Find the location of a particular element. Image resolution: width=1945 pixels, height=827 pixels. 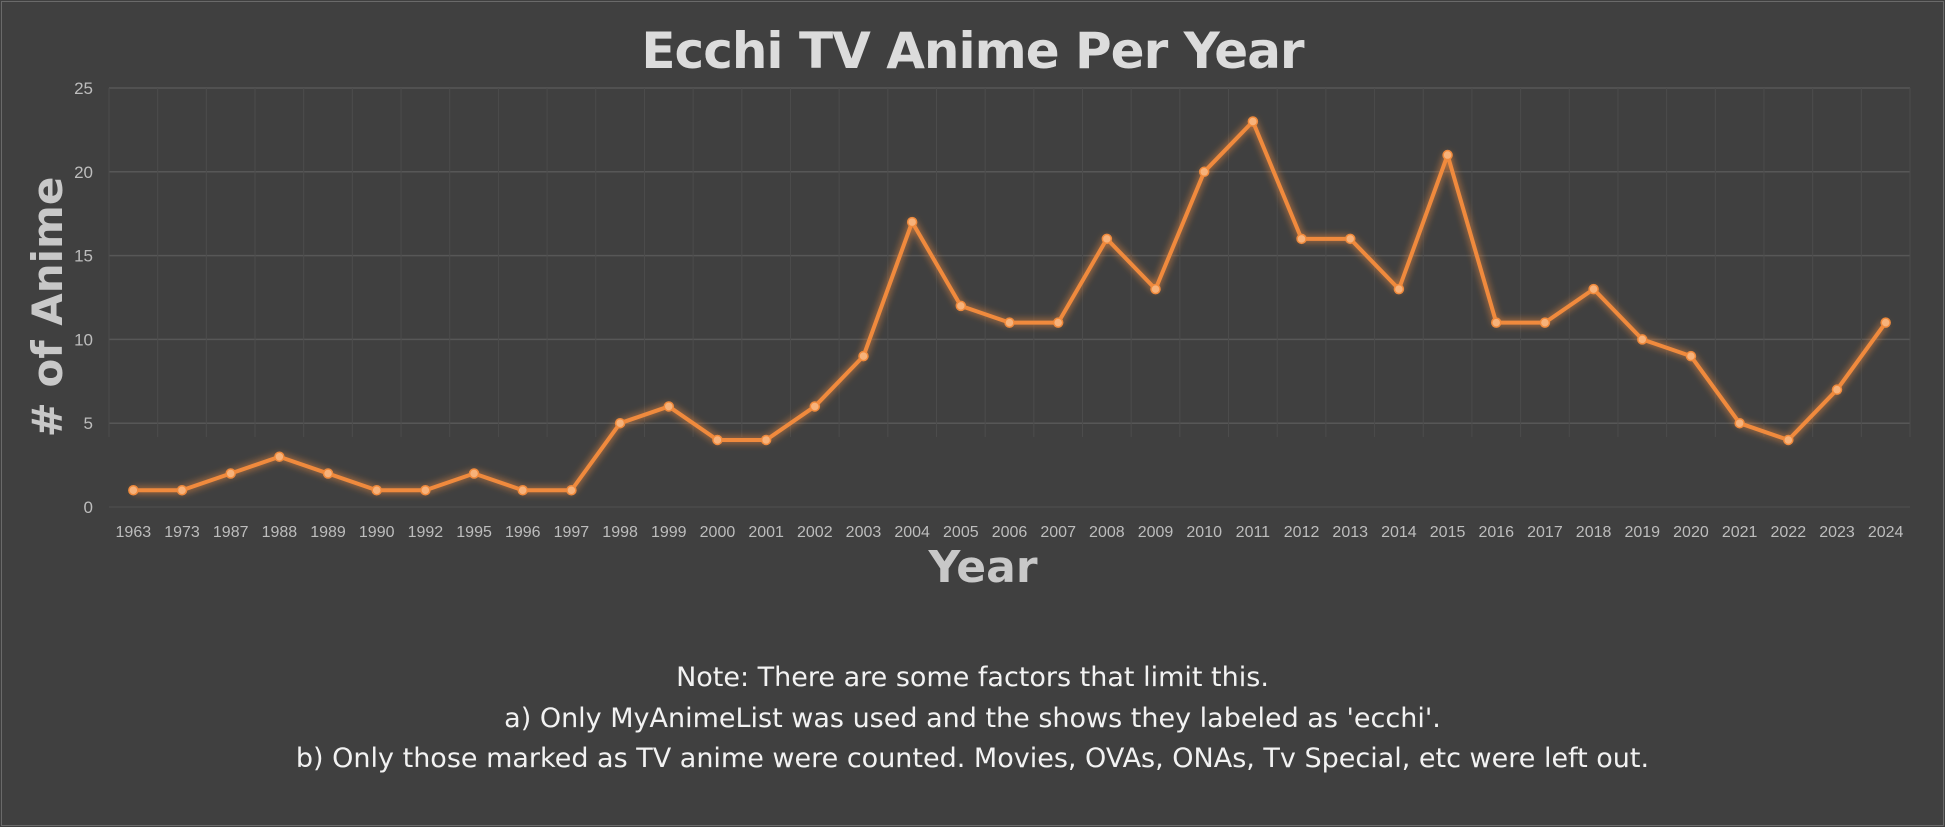

y-tick-label: 20 is located at coordinates (83, 172).